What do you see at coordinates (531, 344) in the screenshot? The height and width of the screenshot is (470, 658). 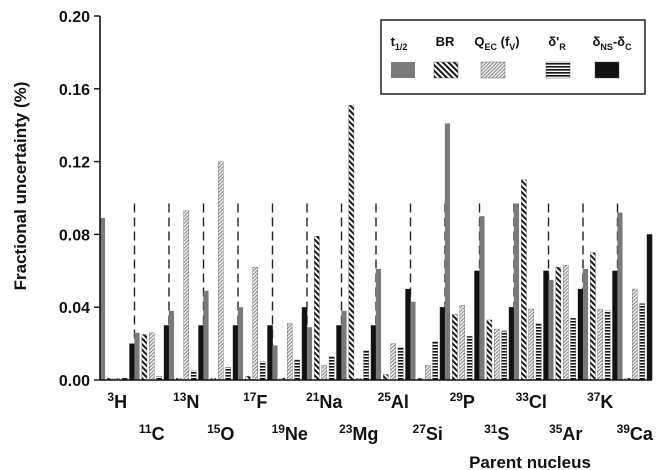 I see `bar-qec-cl` at bounding box center [531, 344].